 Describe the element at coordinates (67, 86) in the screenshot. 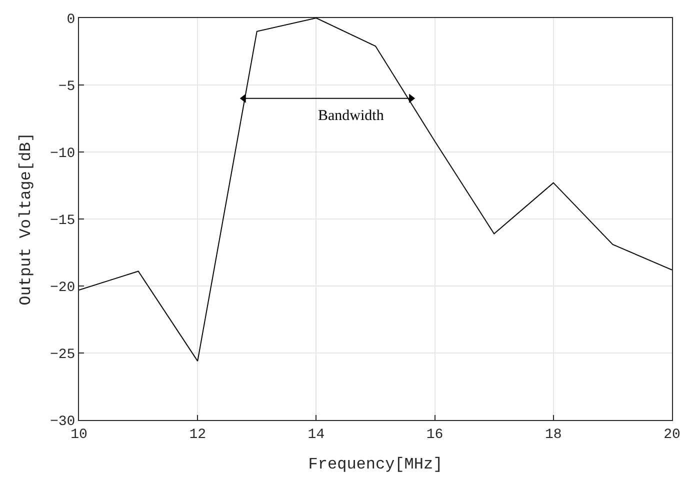

I see `y-tick-label: −5` at that location.